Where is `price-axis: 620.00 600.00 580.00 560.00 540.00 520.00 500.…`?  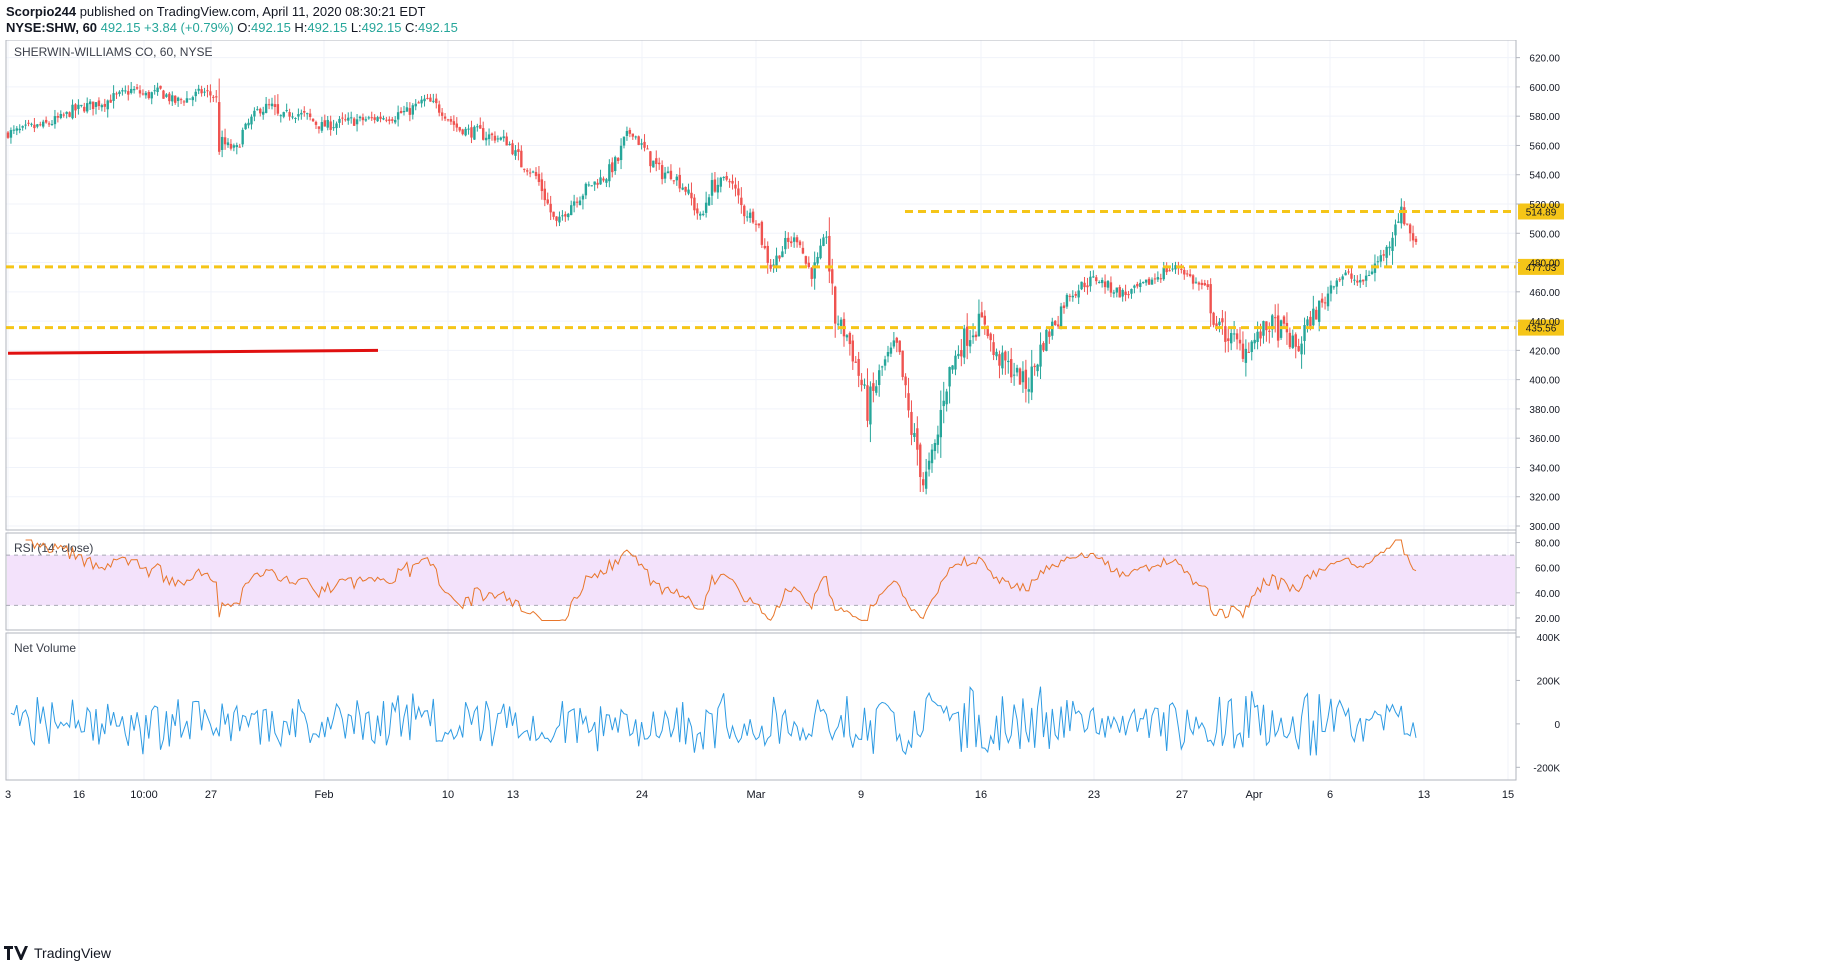
price-axis: 620.00 600.00 580.00 560.00 540.00 520.00 500.… is located at coordinates (1537, 410).